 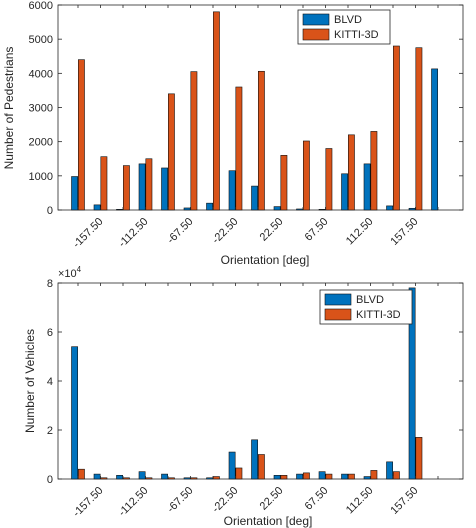 What do you see at coordinates (265, 260) in the screenshot?
I see `chart0-xlabel: Orientation [deg]` at bounding box center [265, 260].